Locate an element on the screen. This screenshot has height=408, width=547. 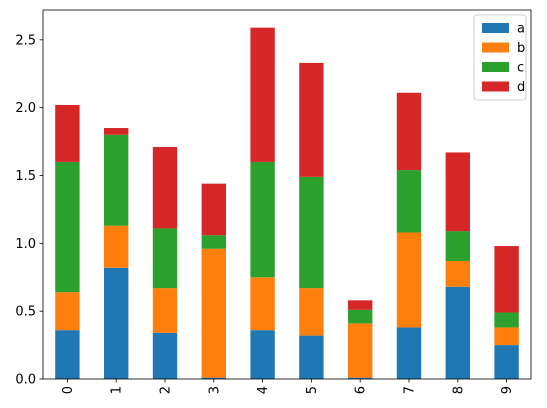
x-tick-label: 1 is located at coordinates (117, 390).